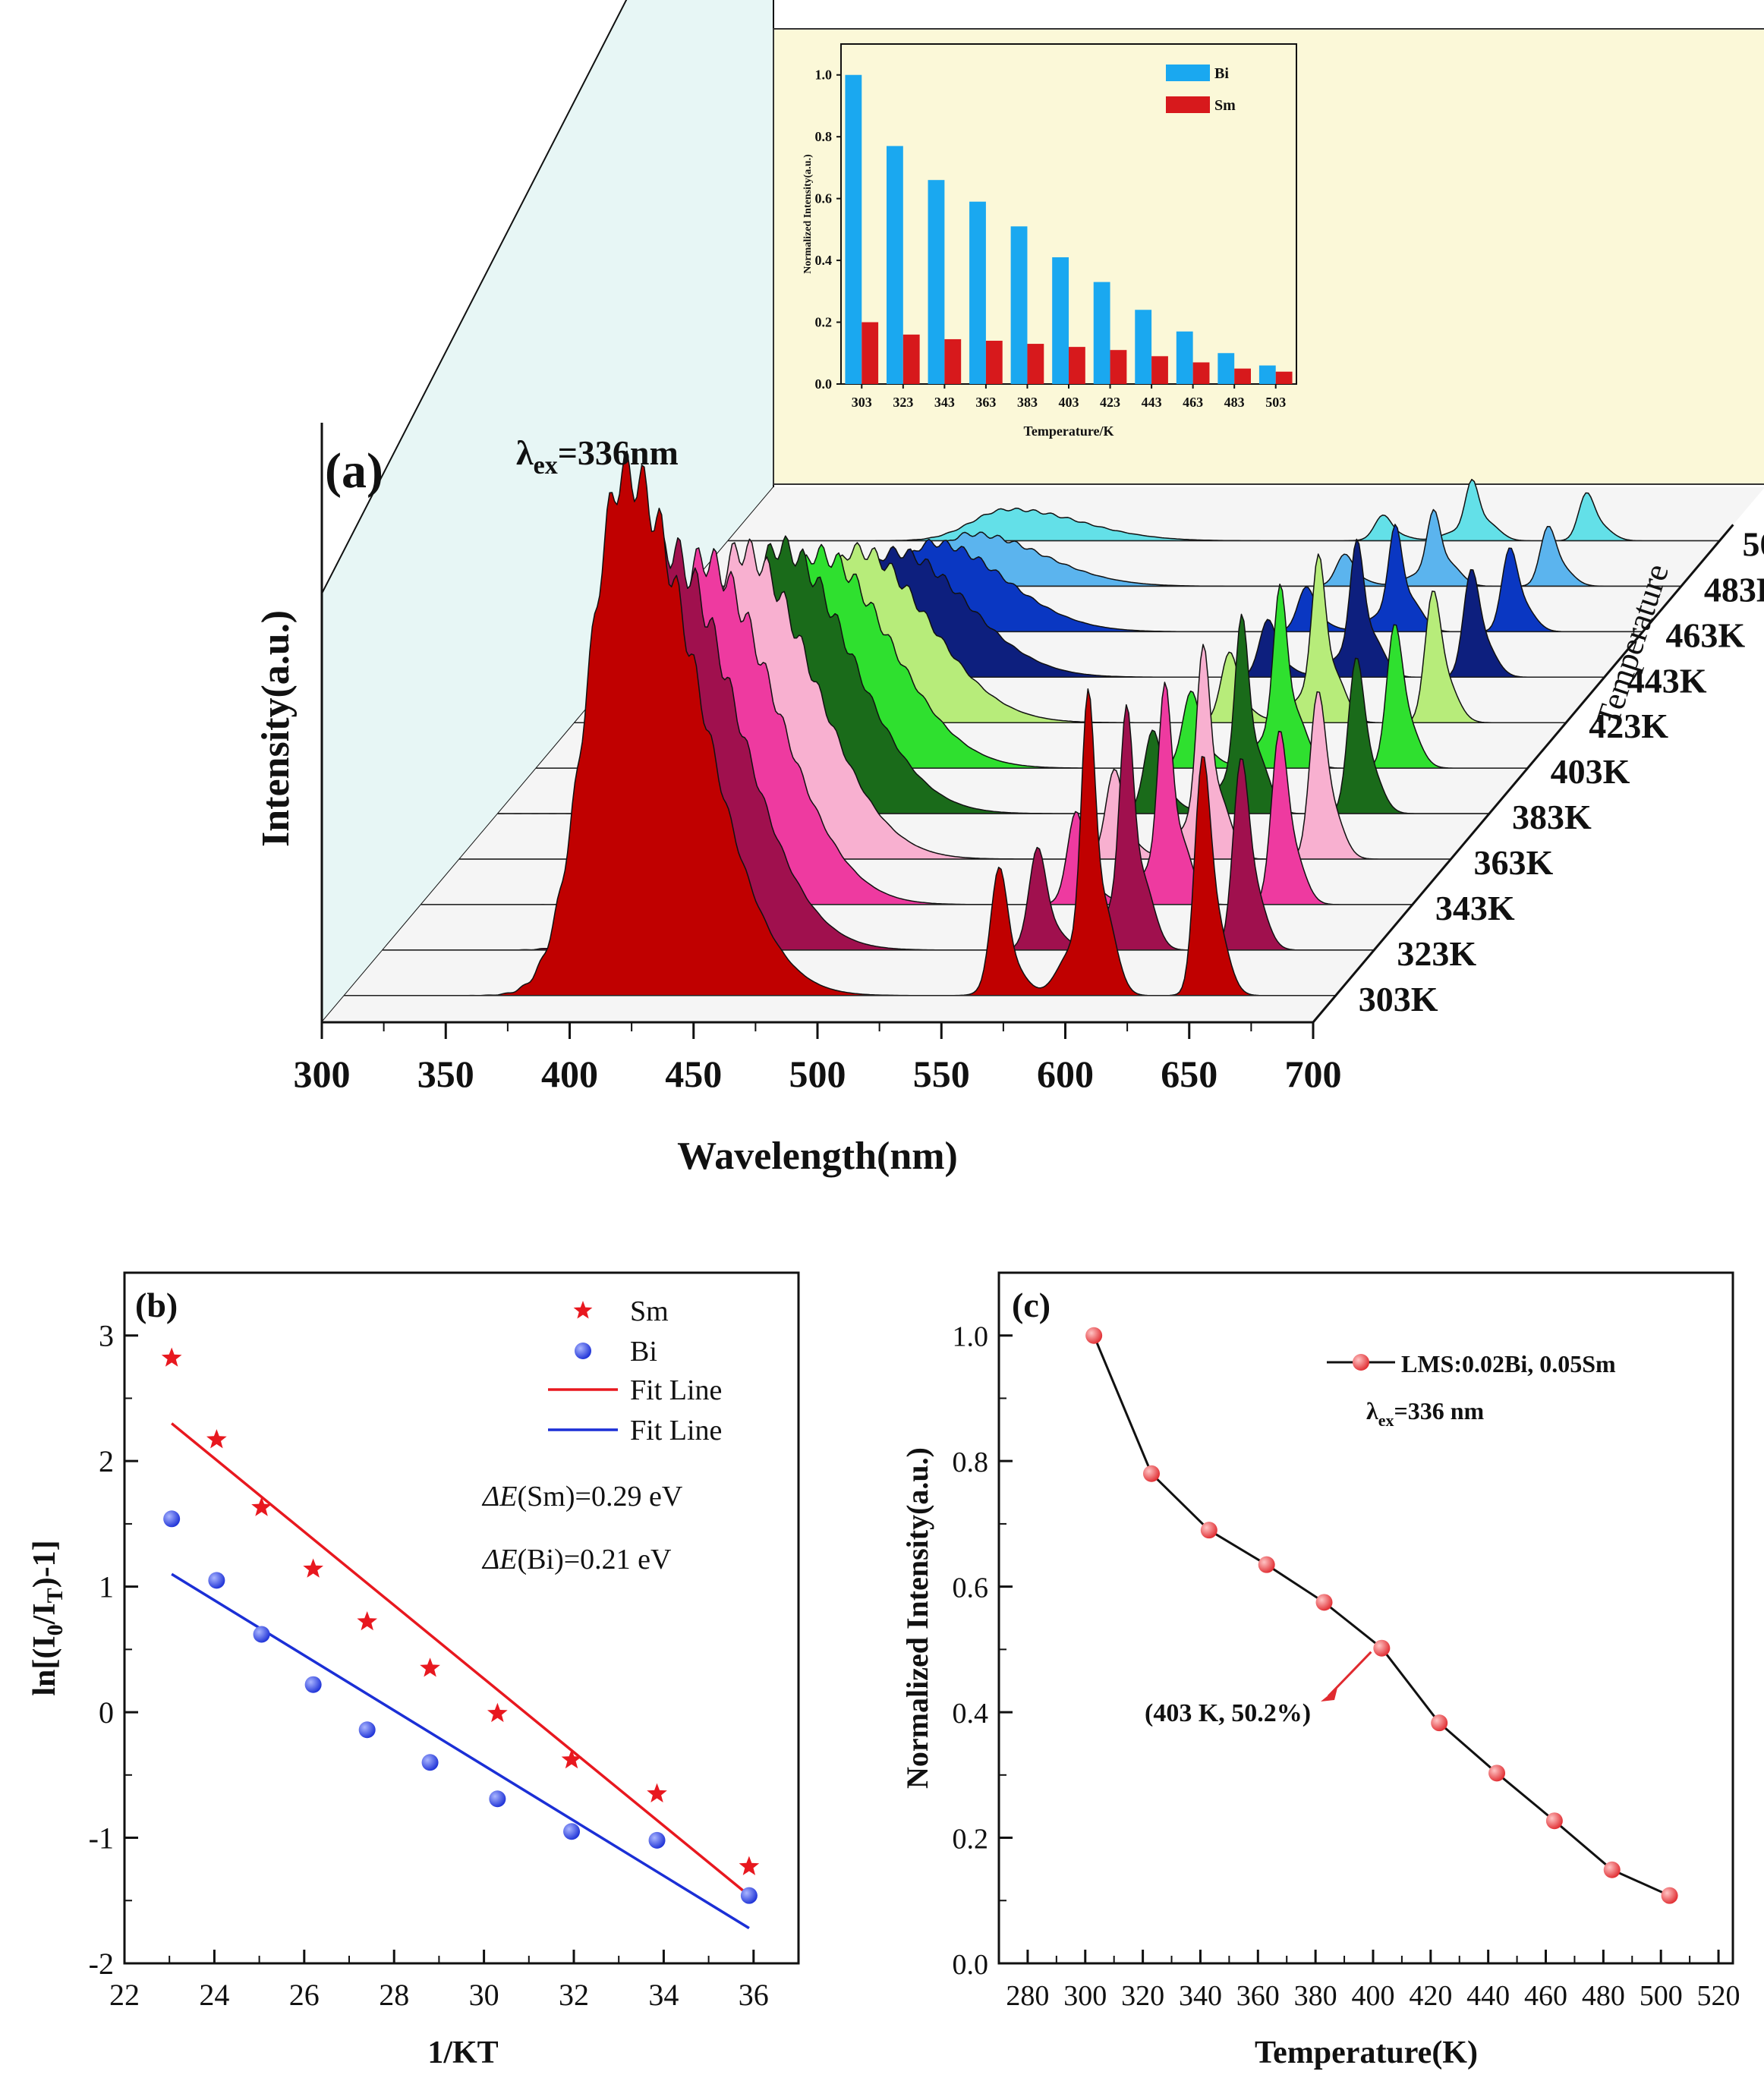 Image resolution: width=1764 pixels, height=2084 pixels. What do you see at coordinates (808, 214) in the screenshot?
I see `inset-y-axis-title: Normalized Intensity(a.u.)` at bounding box center [808, 214].